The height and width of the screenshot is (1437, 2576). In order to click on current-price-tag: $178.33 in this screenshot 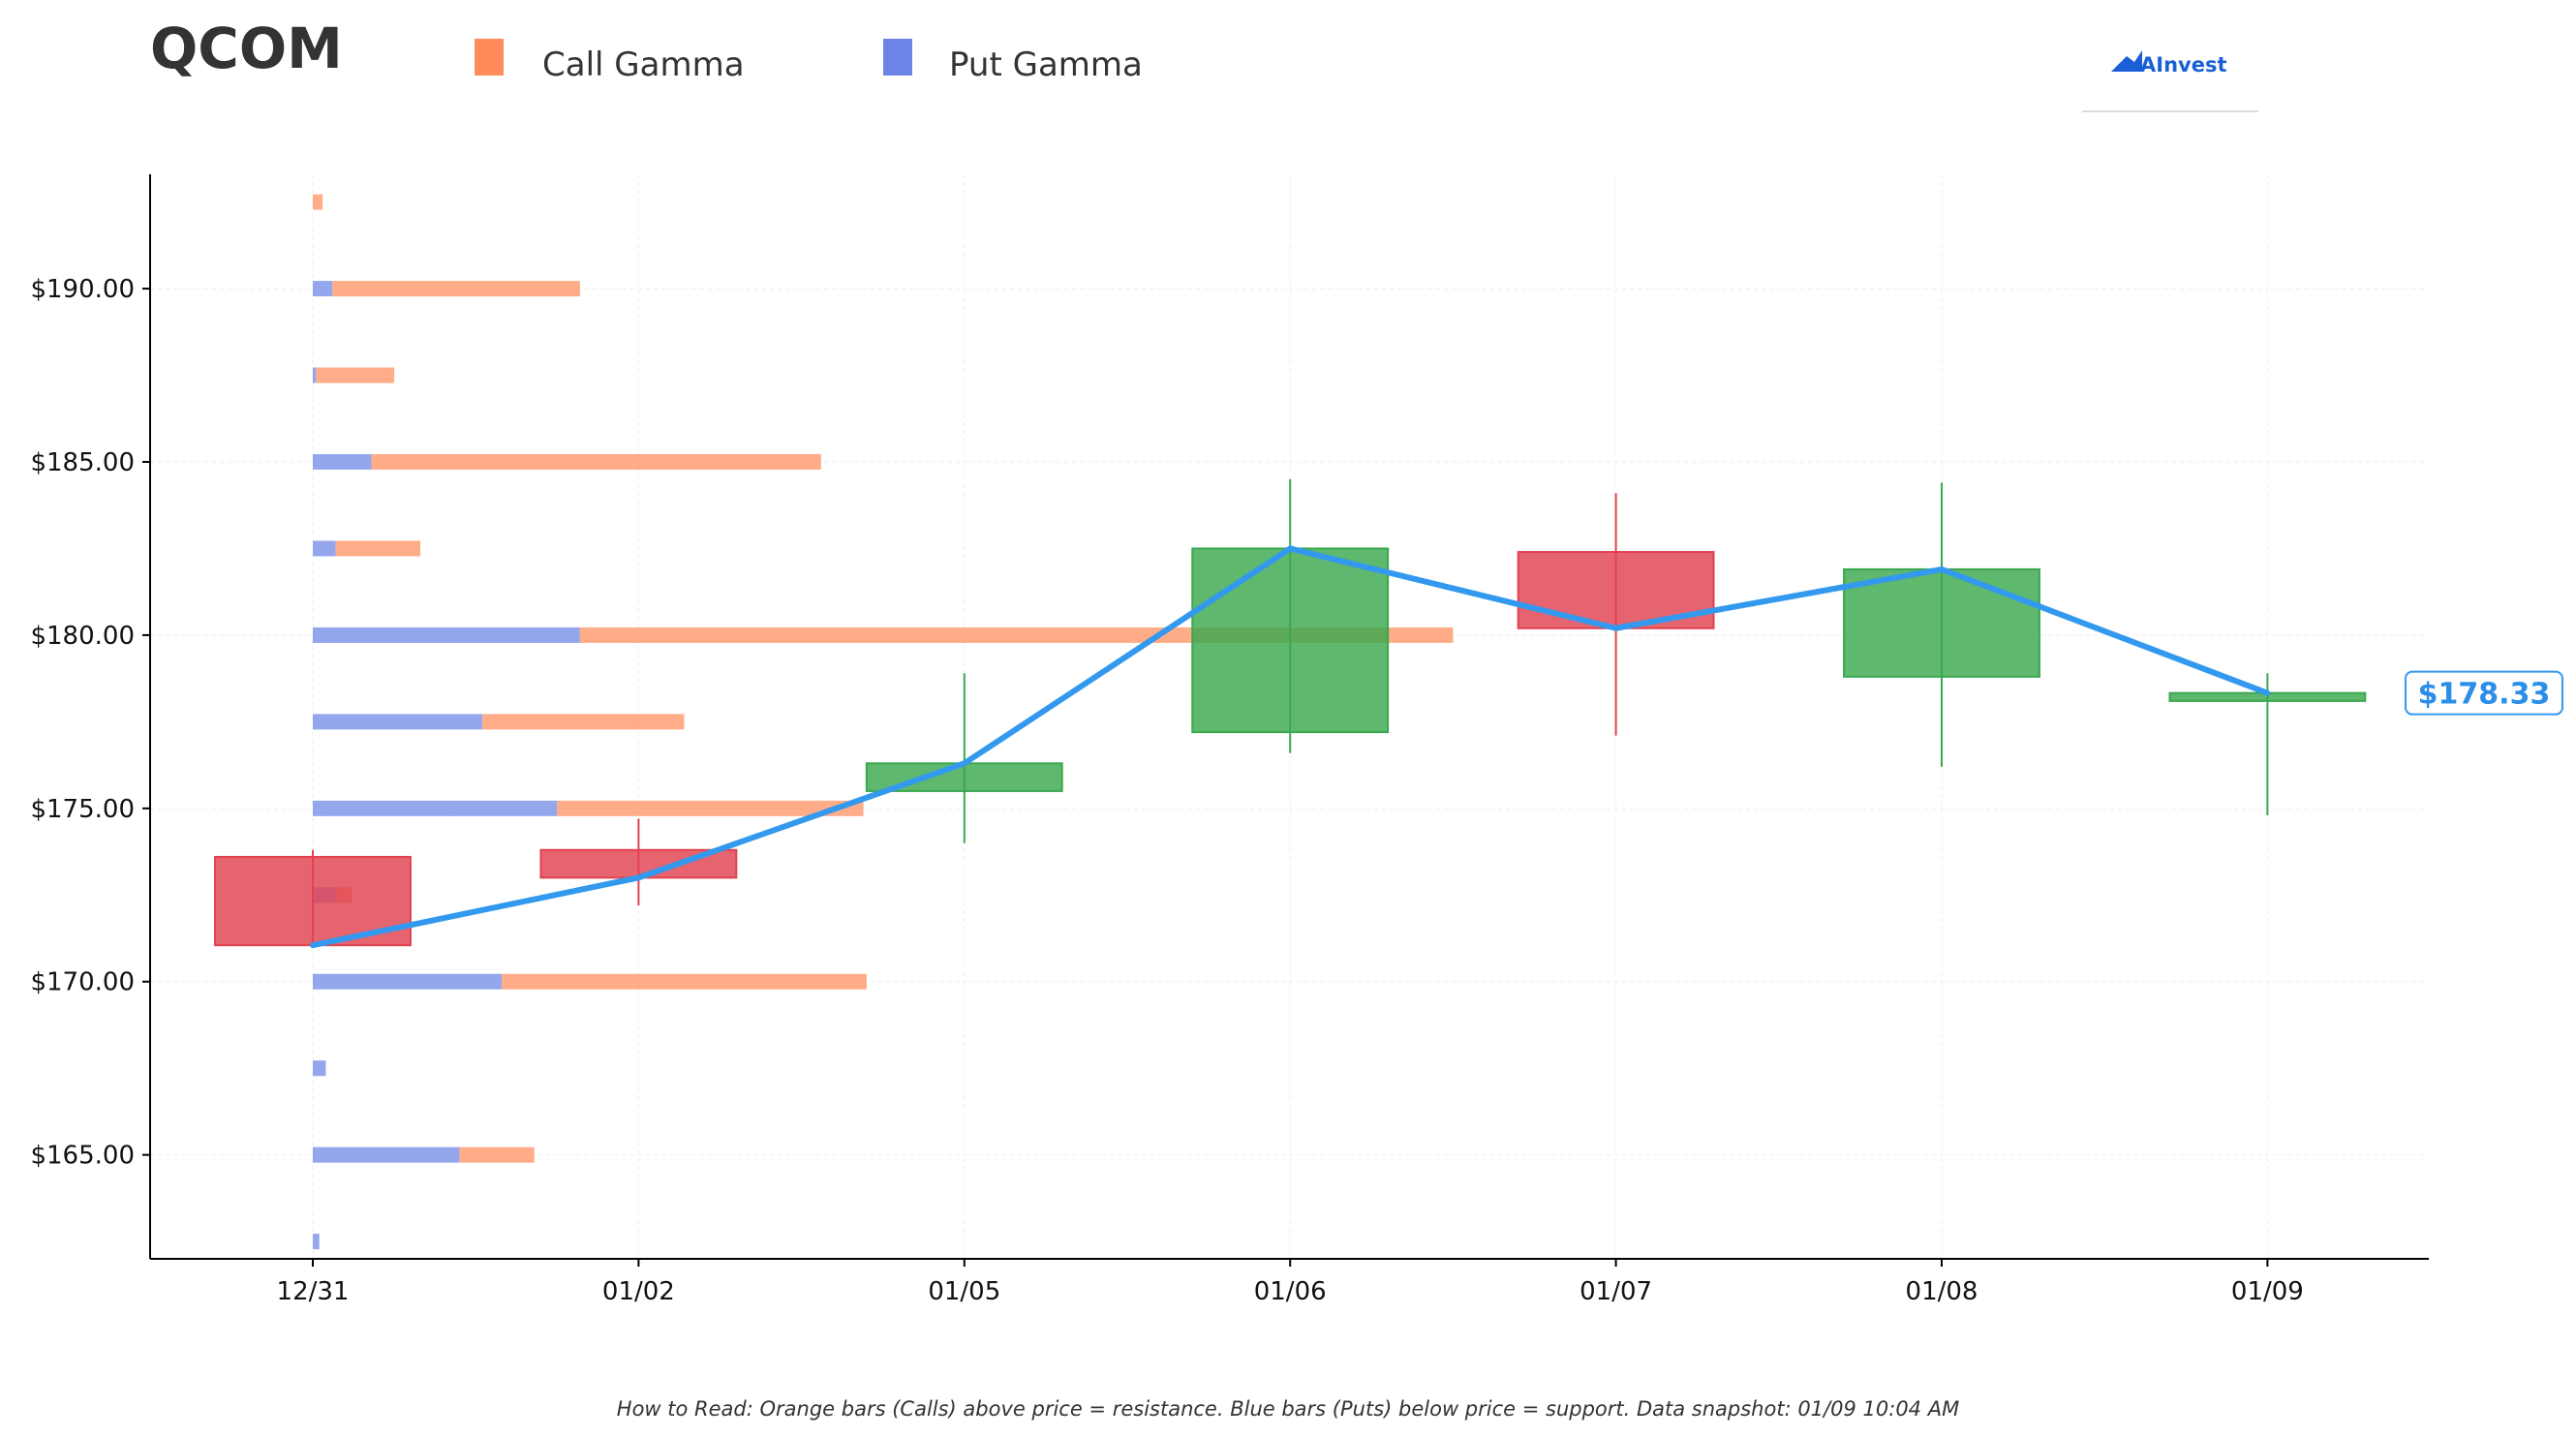, I will do `click(2484, 693)`.